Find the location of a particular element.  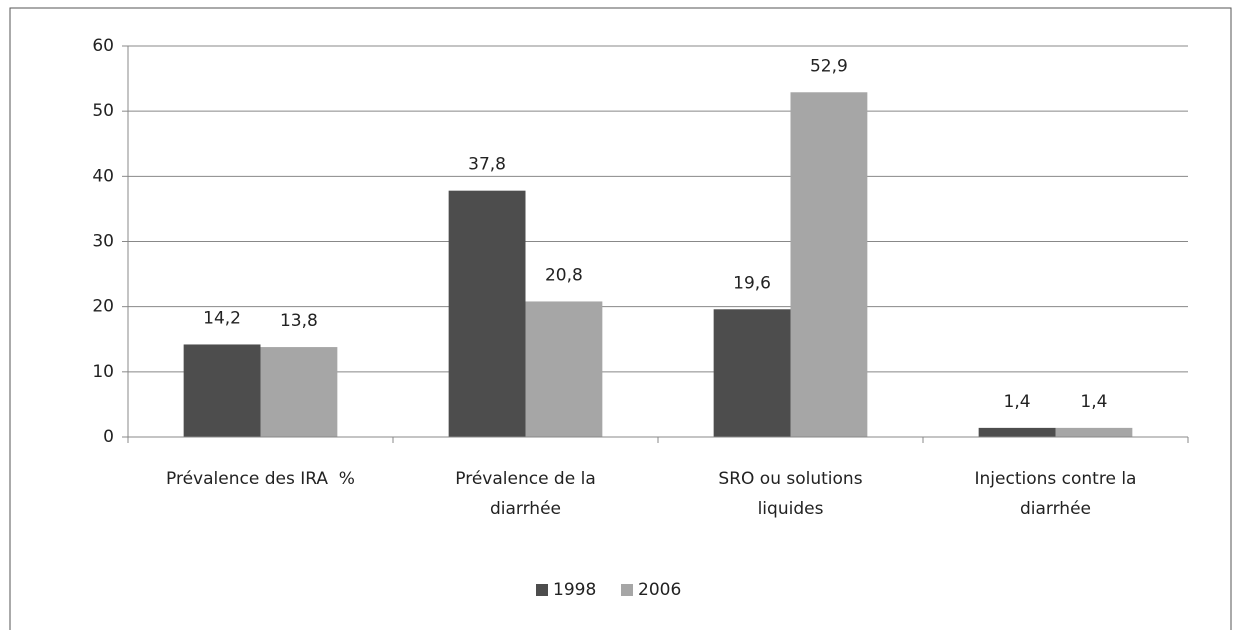

data-label: 19,6 is located at coordinates (752, 283).